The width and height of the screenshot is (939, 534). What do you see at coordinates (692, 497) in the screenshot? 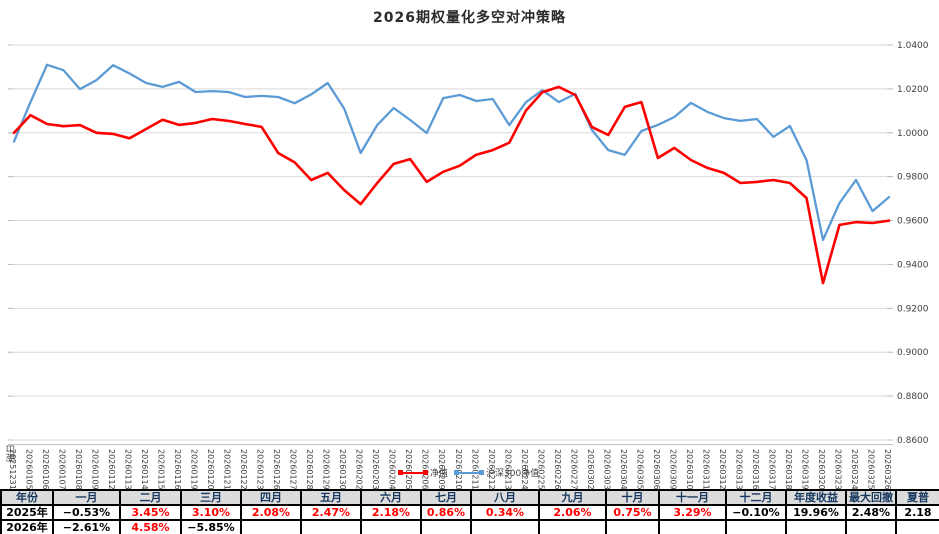
I see `table-column-header: 十一月` at bounding box center [692, 497].